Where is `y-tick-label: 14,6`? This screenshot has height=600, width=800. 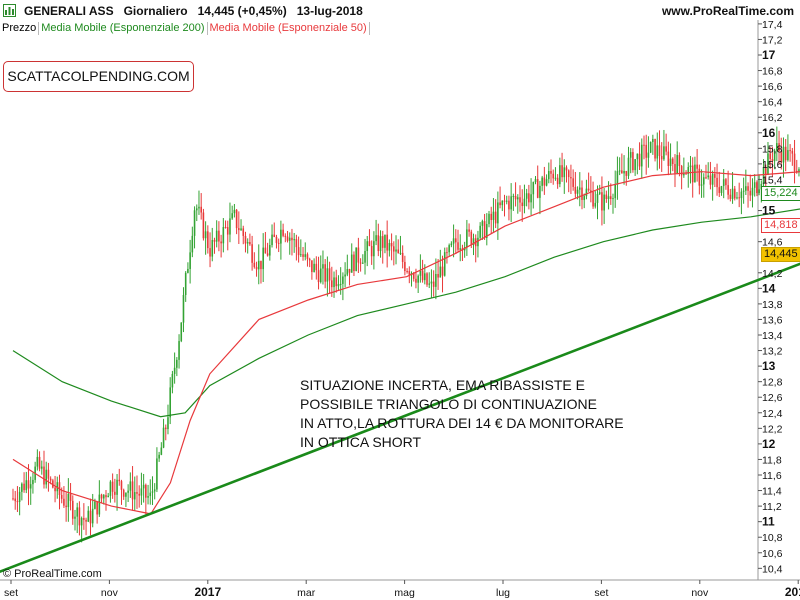 y-tick-label: 14,6 is located at coordinates (772, 243).